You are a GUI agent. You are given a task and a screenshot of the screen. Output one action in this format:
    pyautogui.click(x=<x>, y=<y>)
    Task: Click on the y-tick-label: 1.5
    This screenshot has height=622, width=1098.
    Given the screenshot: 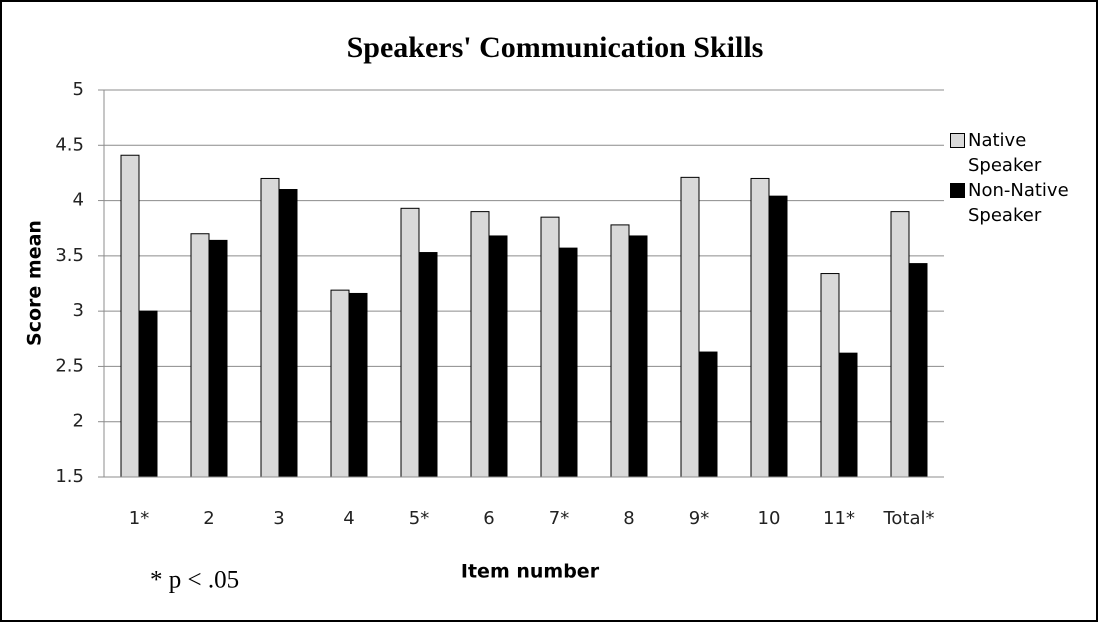 What is the action you would take?
    pyautogui.click(x=69, y=476)
    